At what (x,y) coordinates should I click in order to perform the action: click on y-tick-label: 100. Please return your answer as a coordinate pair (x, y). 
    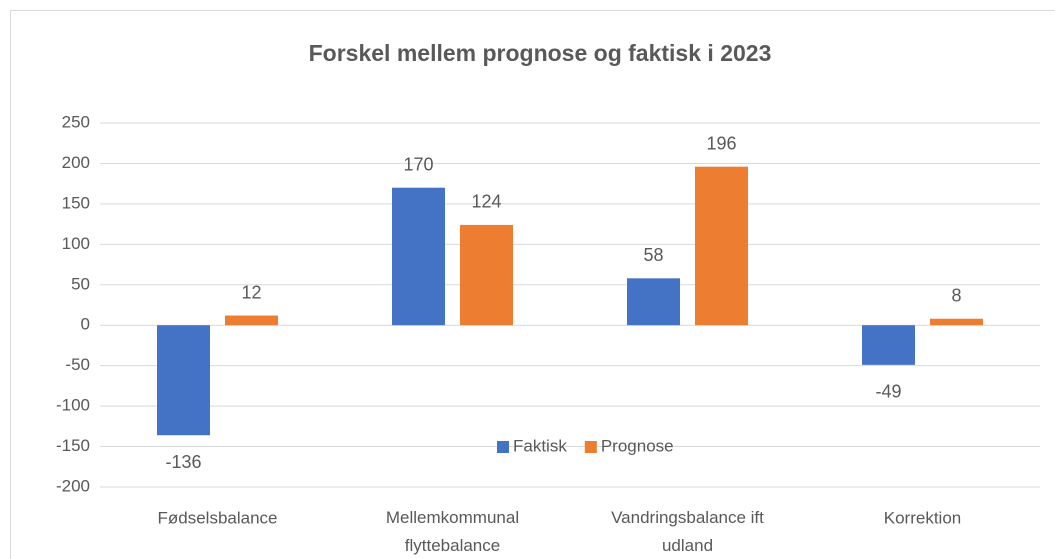
    Looking at the image, I should click on (76, 243).